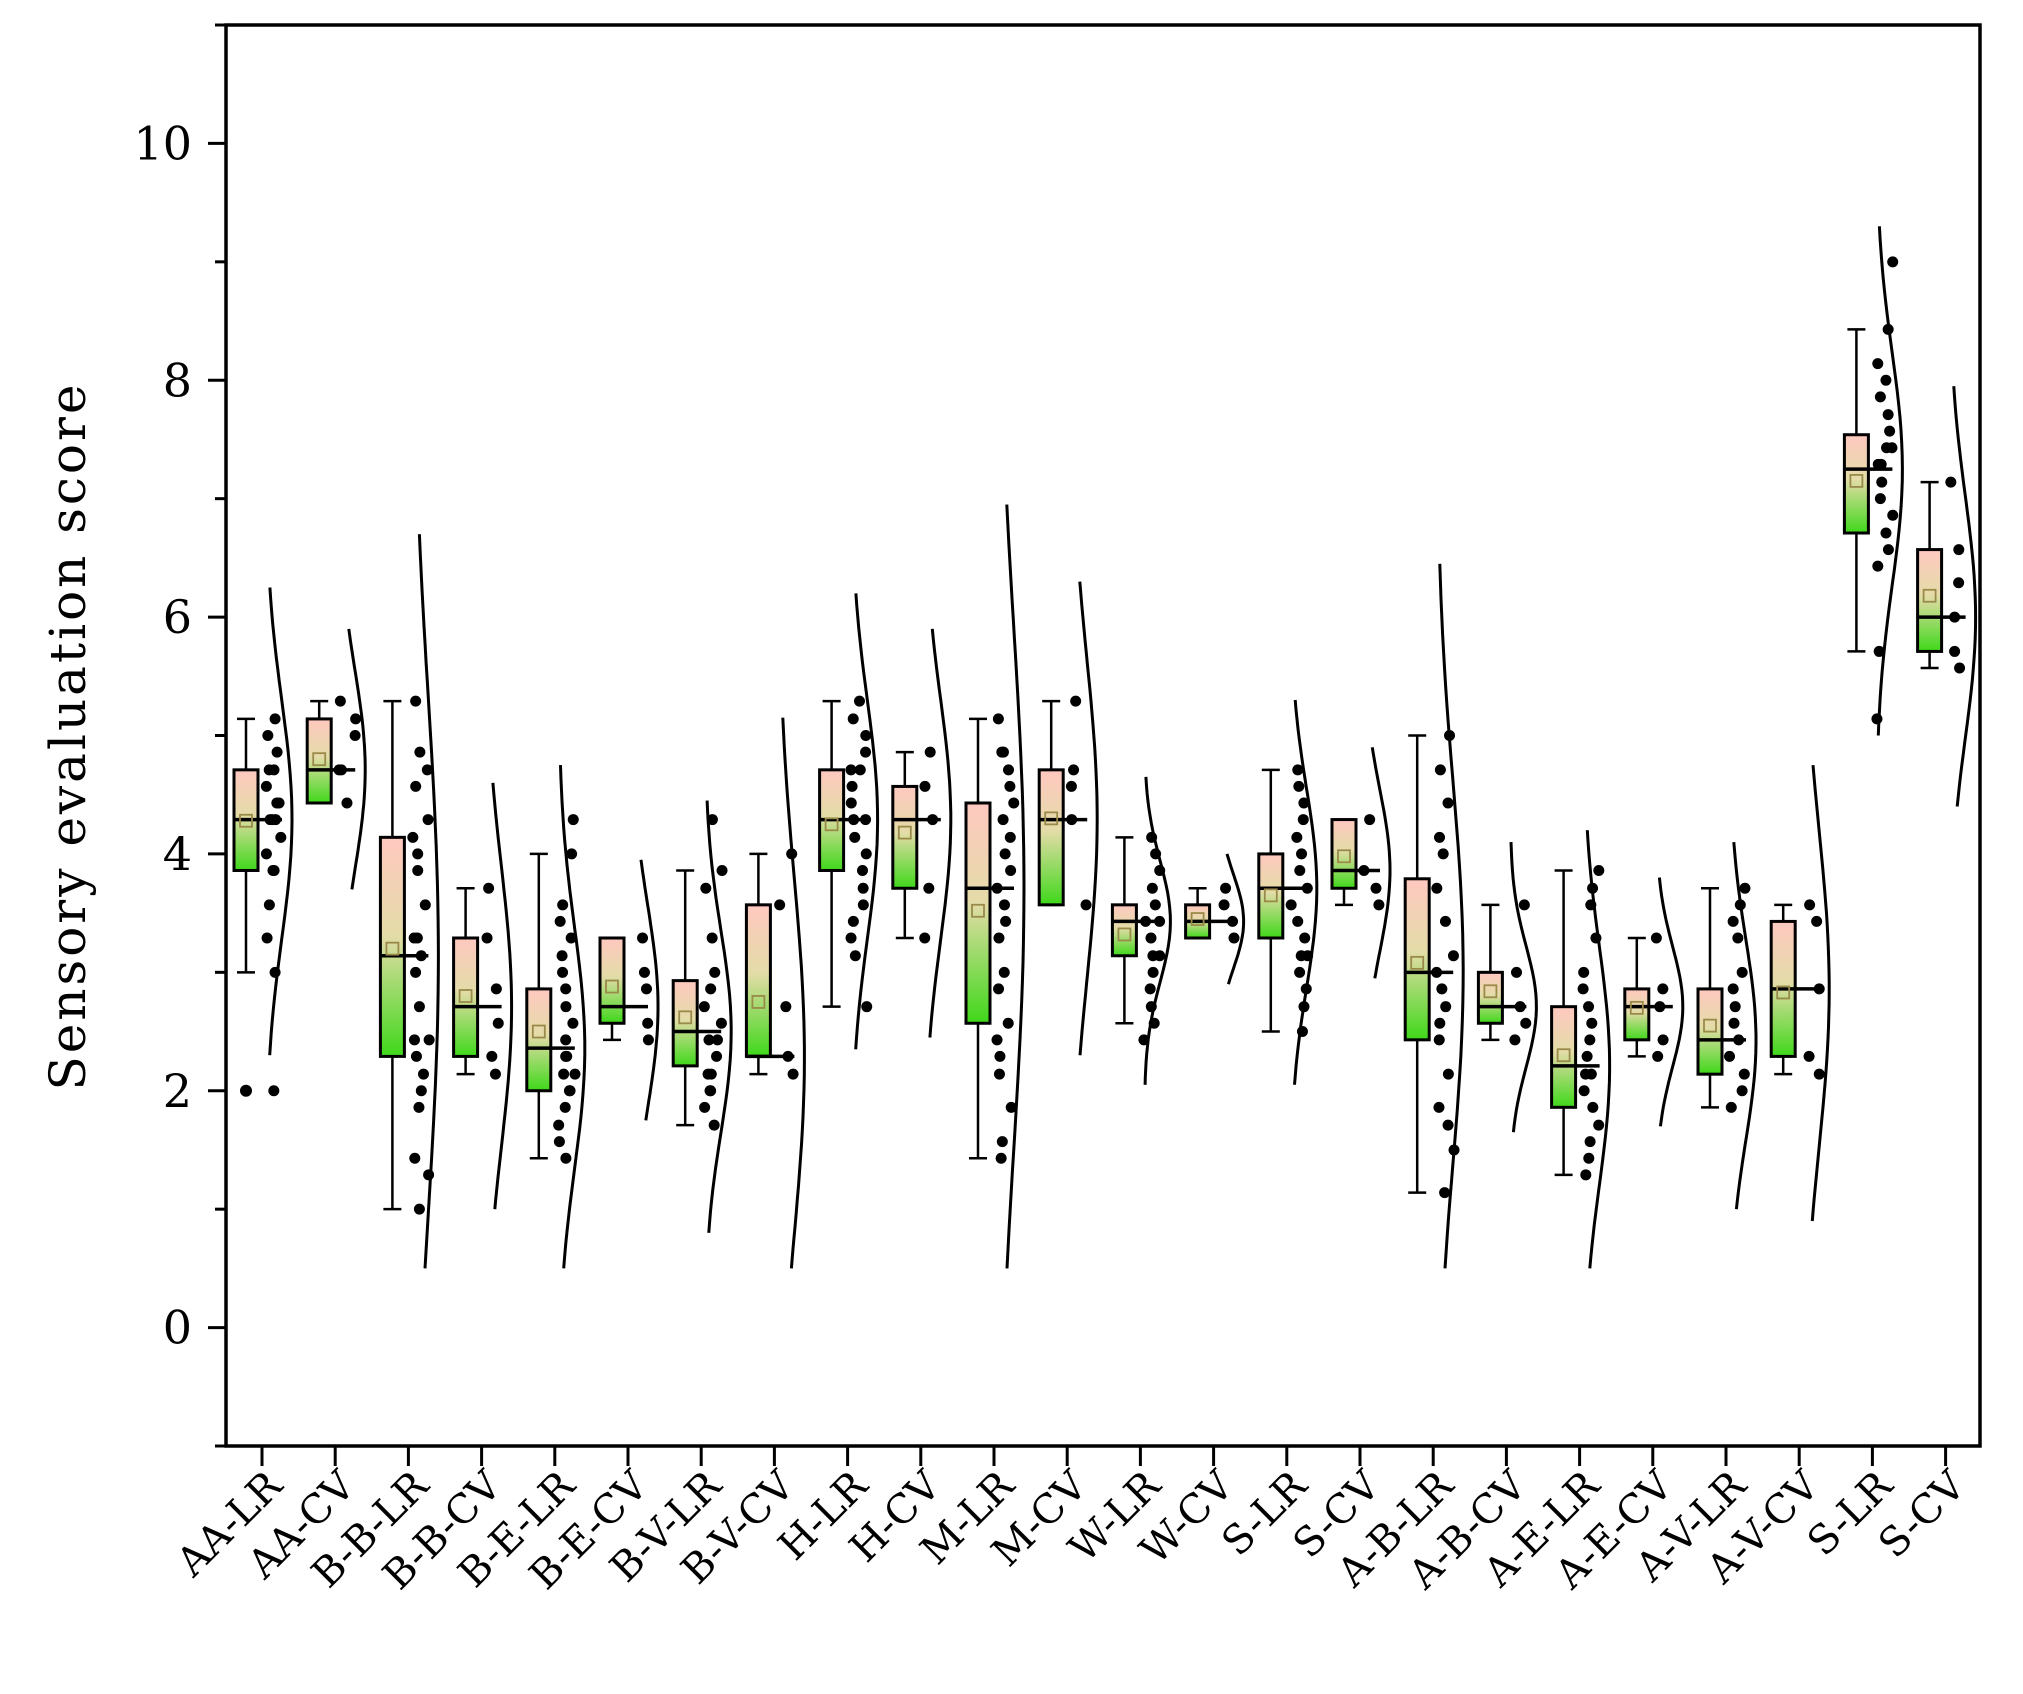  I want to click on y-tick-label: 0, so click(177, 1328).